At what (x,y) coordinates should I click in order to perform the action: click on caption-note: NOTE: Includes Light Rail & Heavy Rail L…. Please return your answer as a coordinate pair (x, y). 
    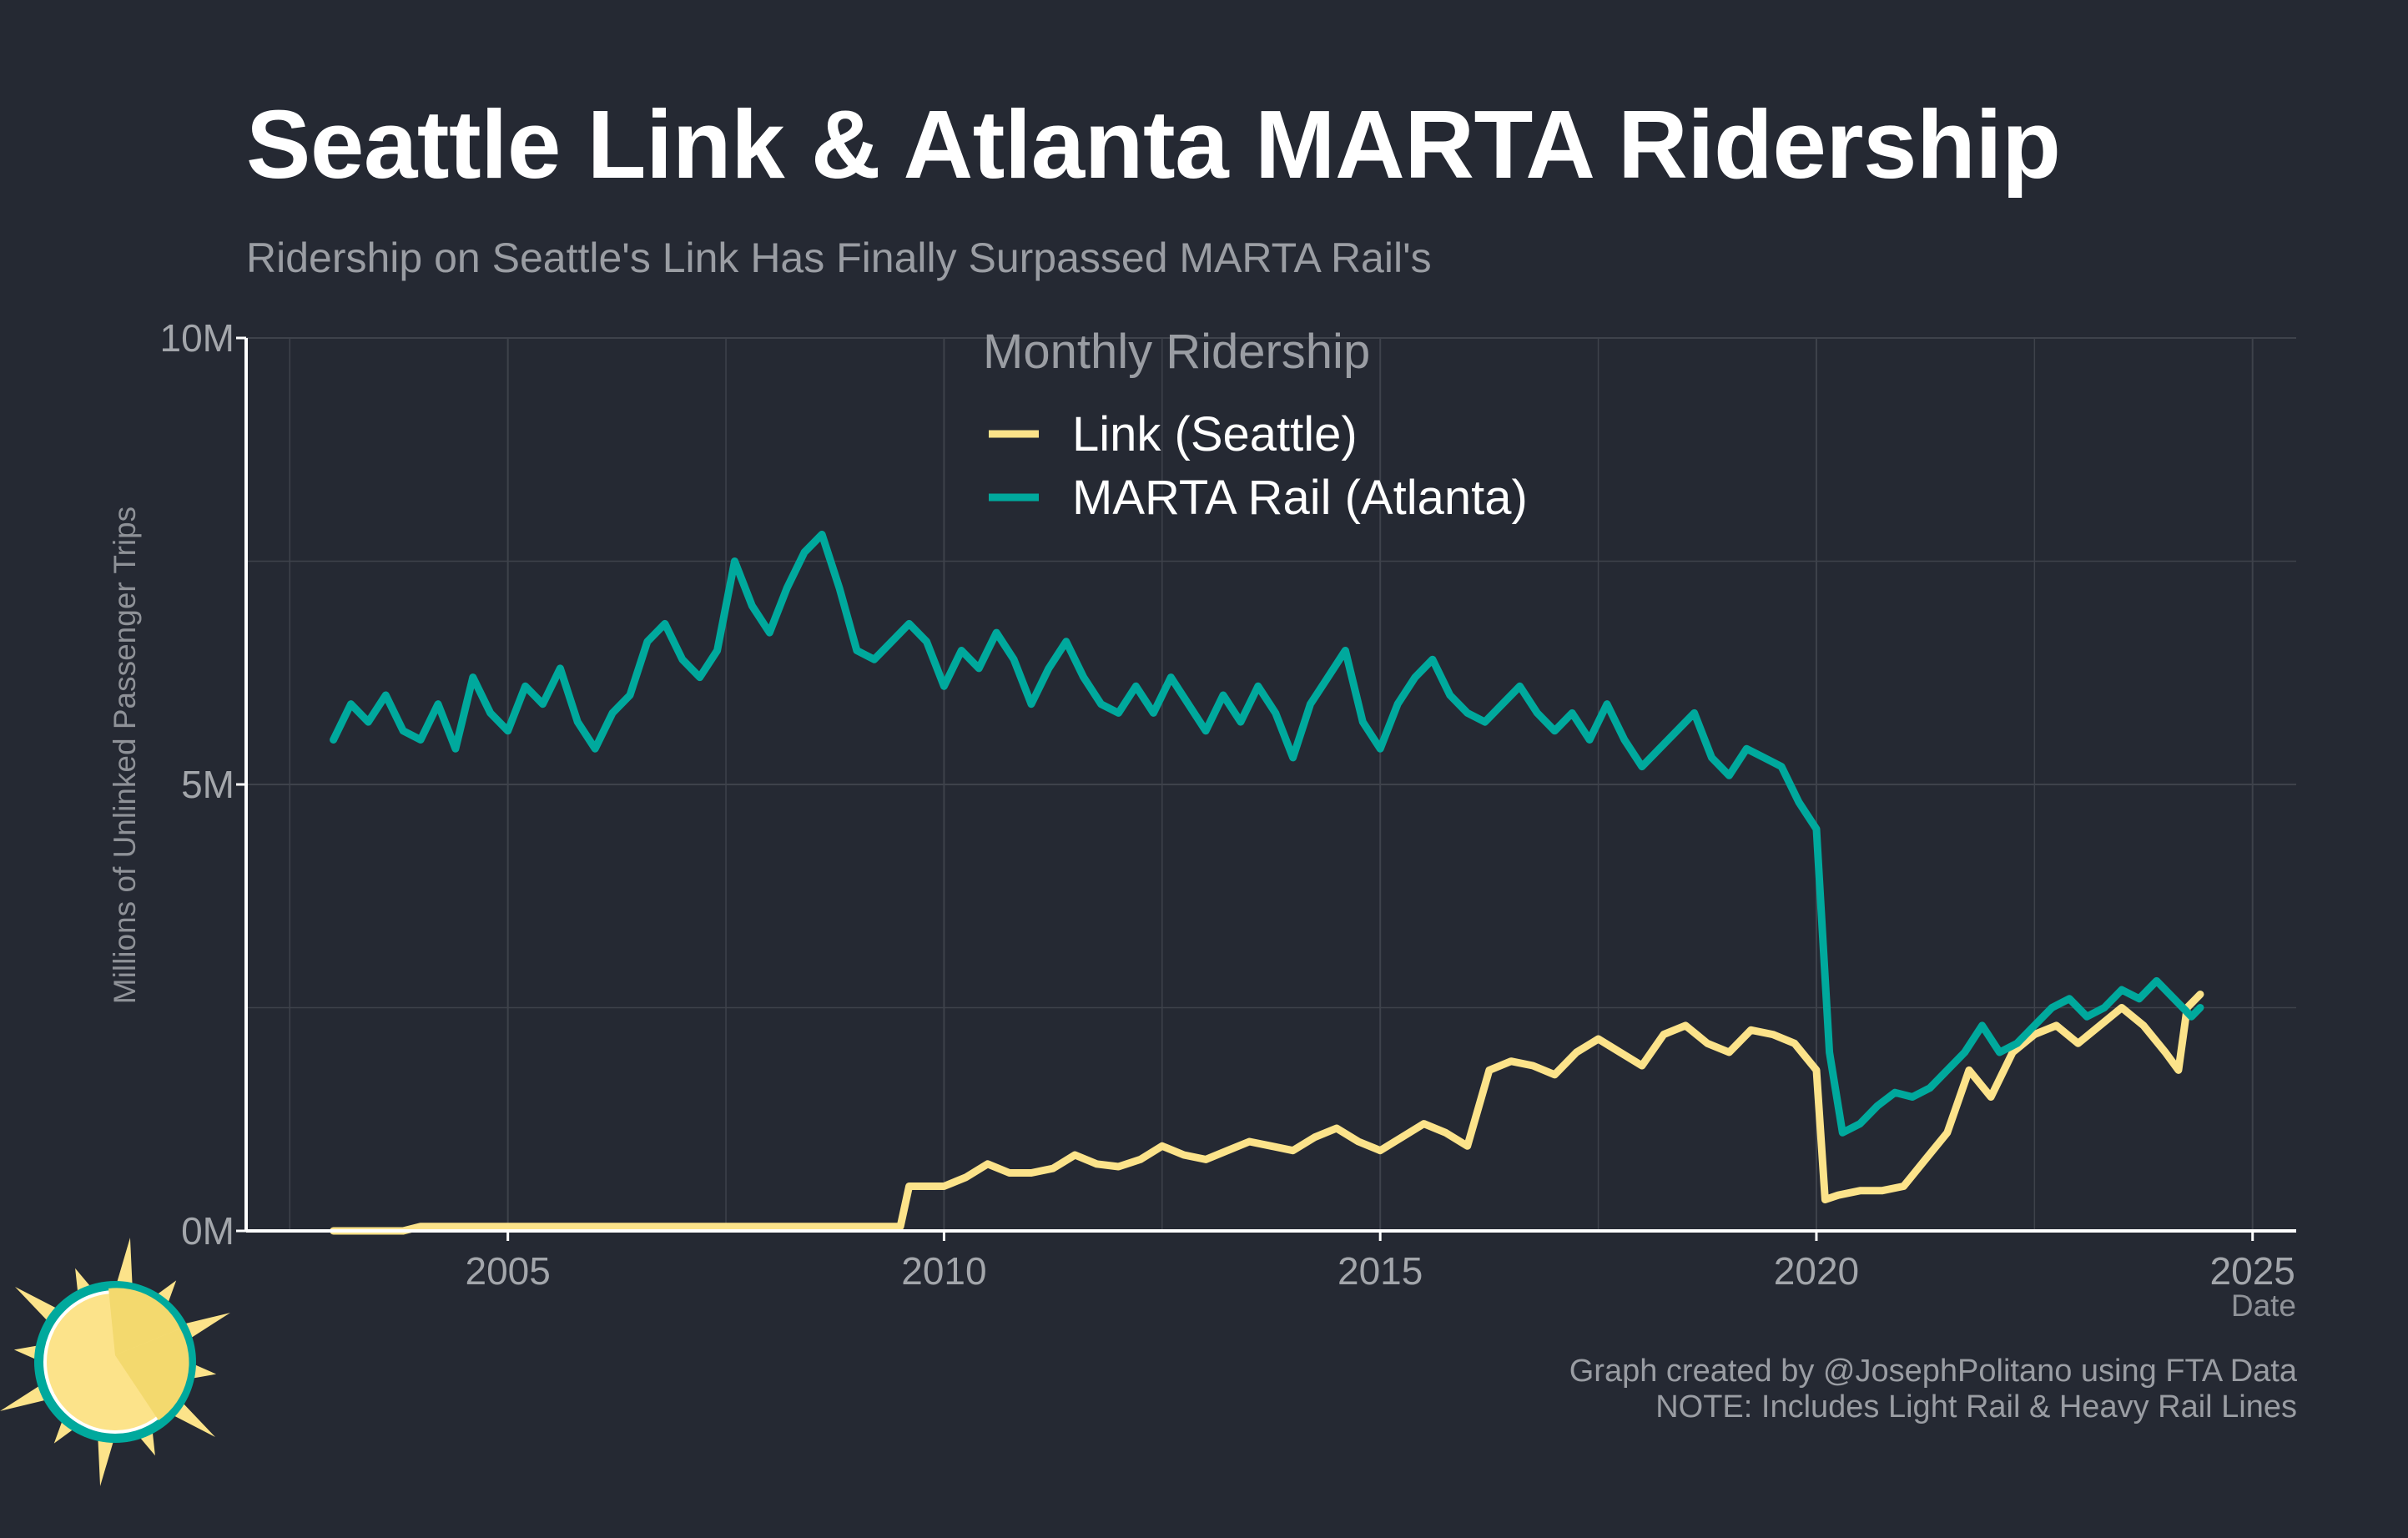
    Looking at the image, I should click on (1976, 1407).